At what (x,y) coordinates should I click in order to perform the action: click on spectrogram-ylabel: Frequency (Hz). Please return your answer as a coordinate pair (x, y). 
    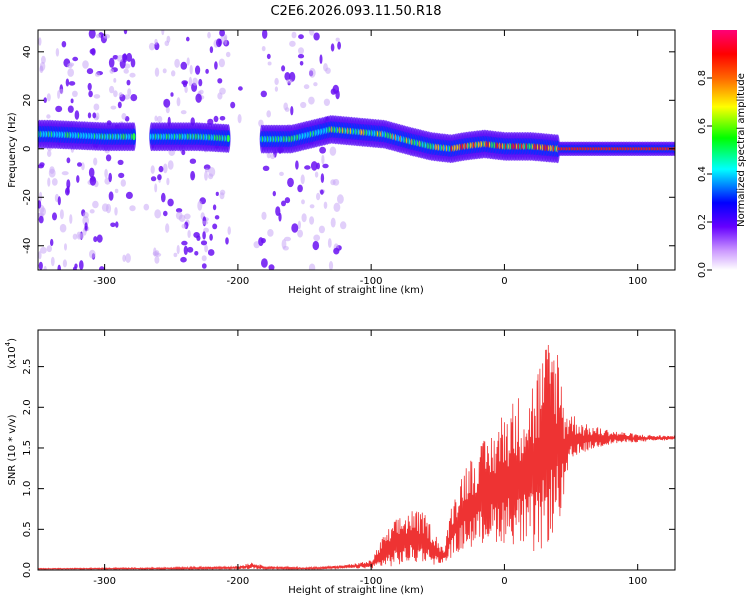
    Looking at the image, I should click on (12, 150).